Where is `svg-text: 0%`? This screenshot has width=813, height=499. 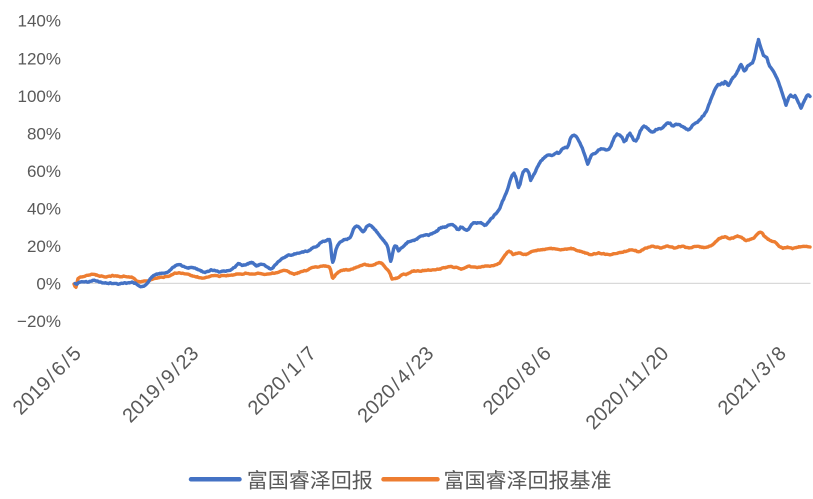 svg-text: 0% is located at coordinates (48, 284).